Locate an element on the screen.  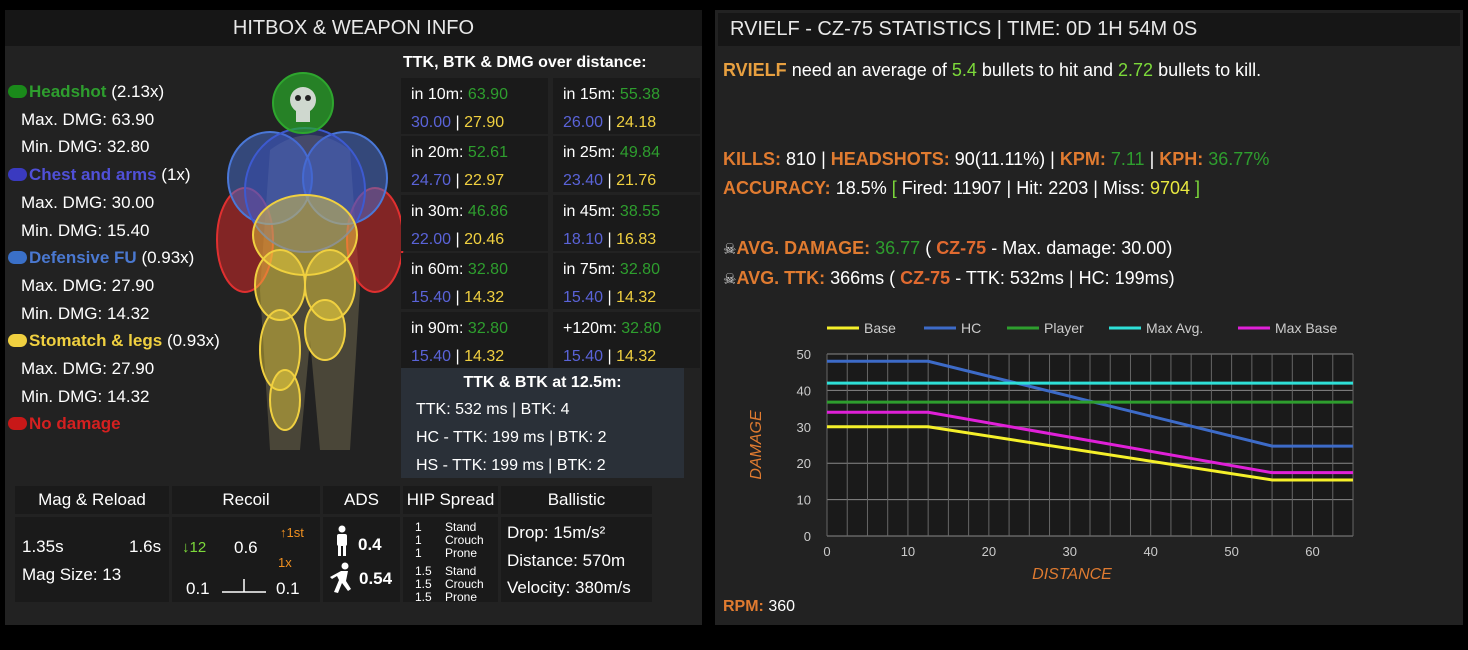
kpm-value: 7.11 is located at coordinates (1127, 159).